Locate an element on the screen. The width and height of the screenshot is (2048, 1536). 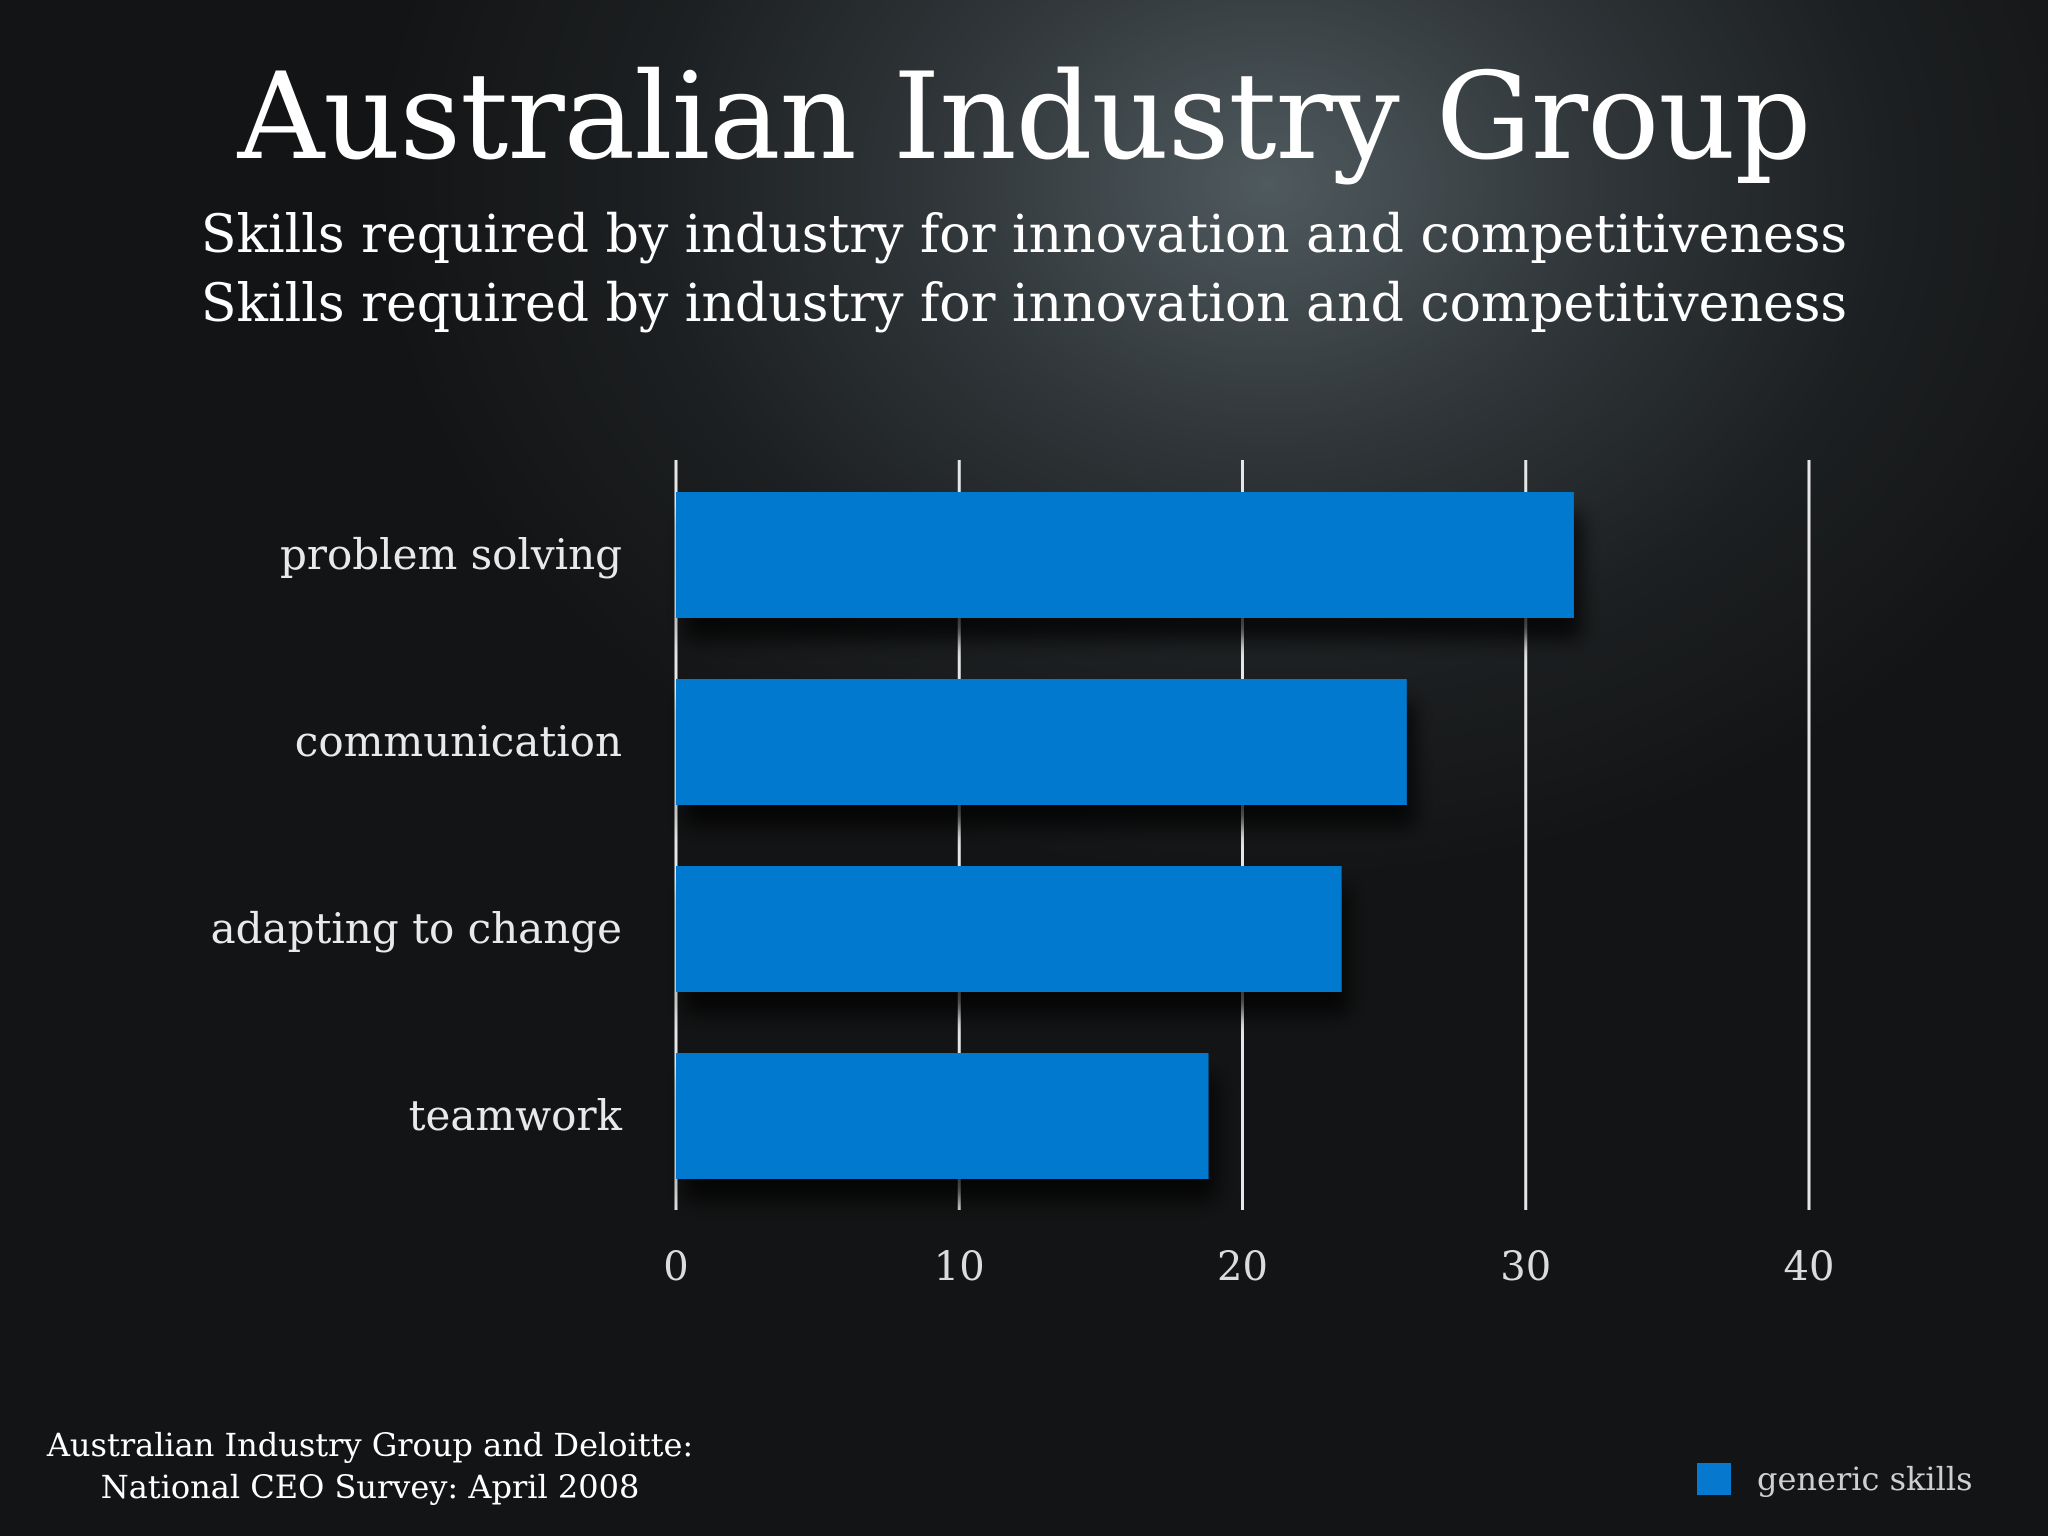
legend-label: generic skills is located at coordinates (1865, 1479).